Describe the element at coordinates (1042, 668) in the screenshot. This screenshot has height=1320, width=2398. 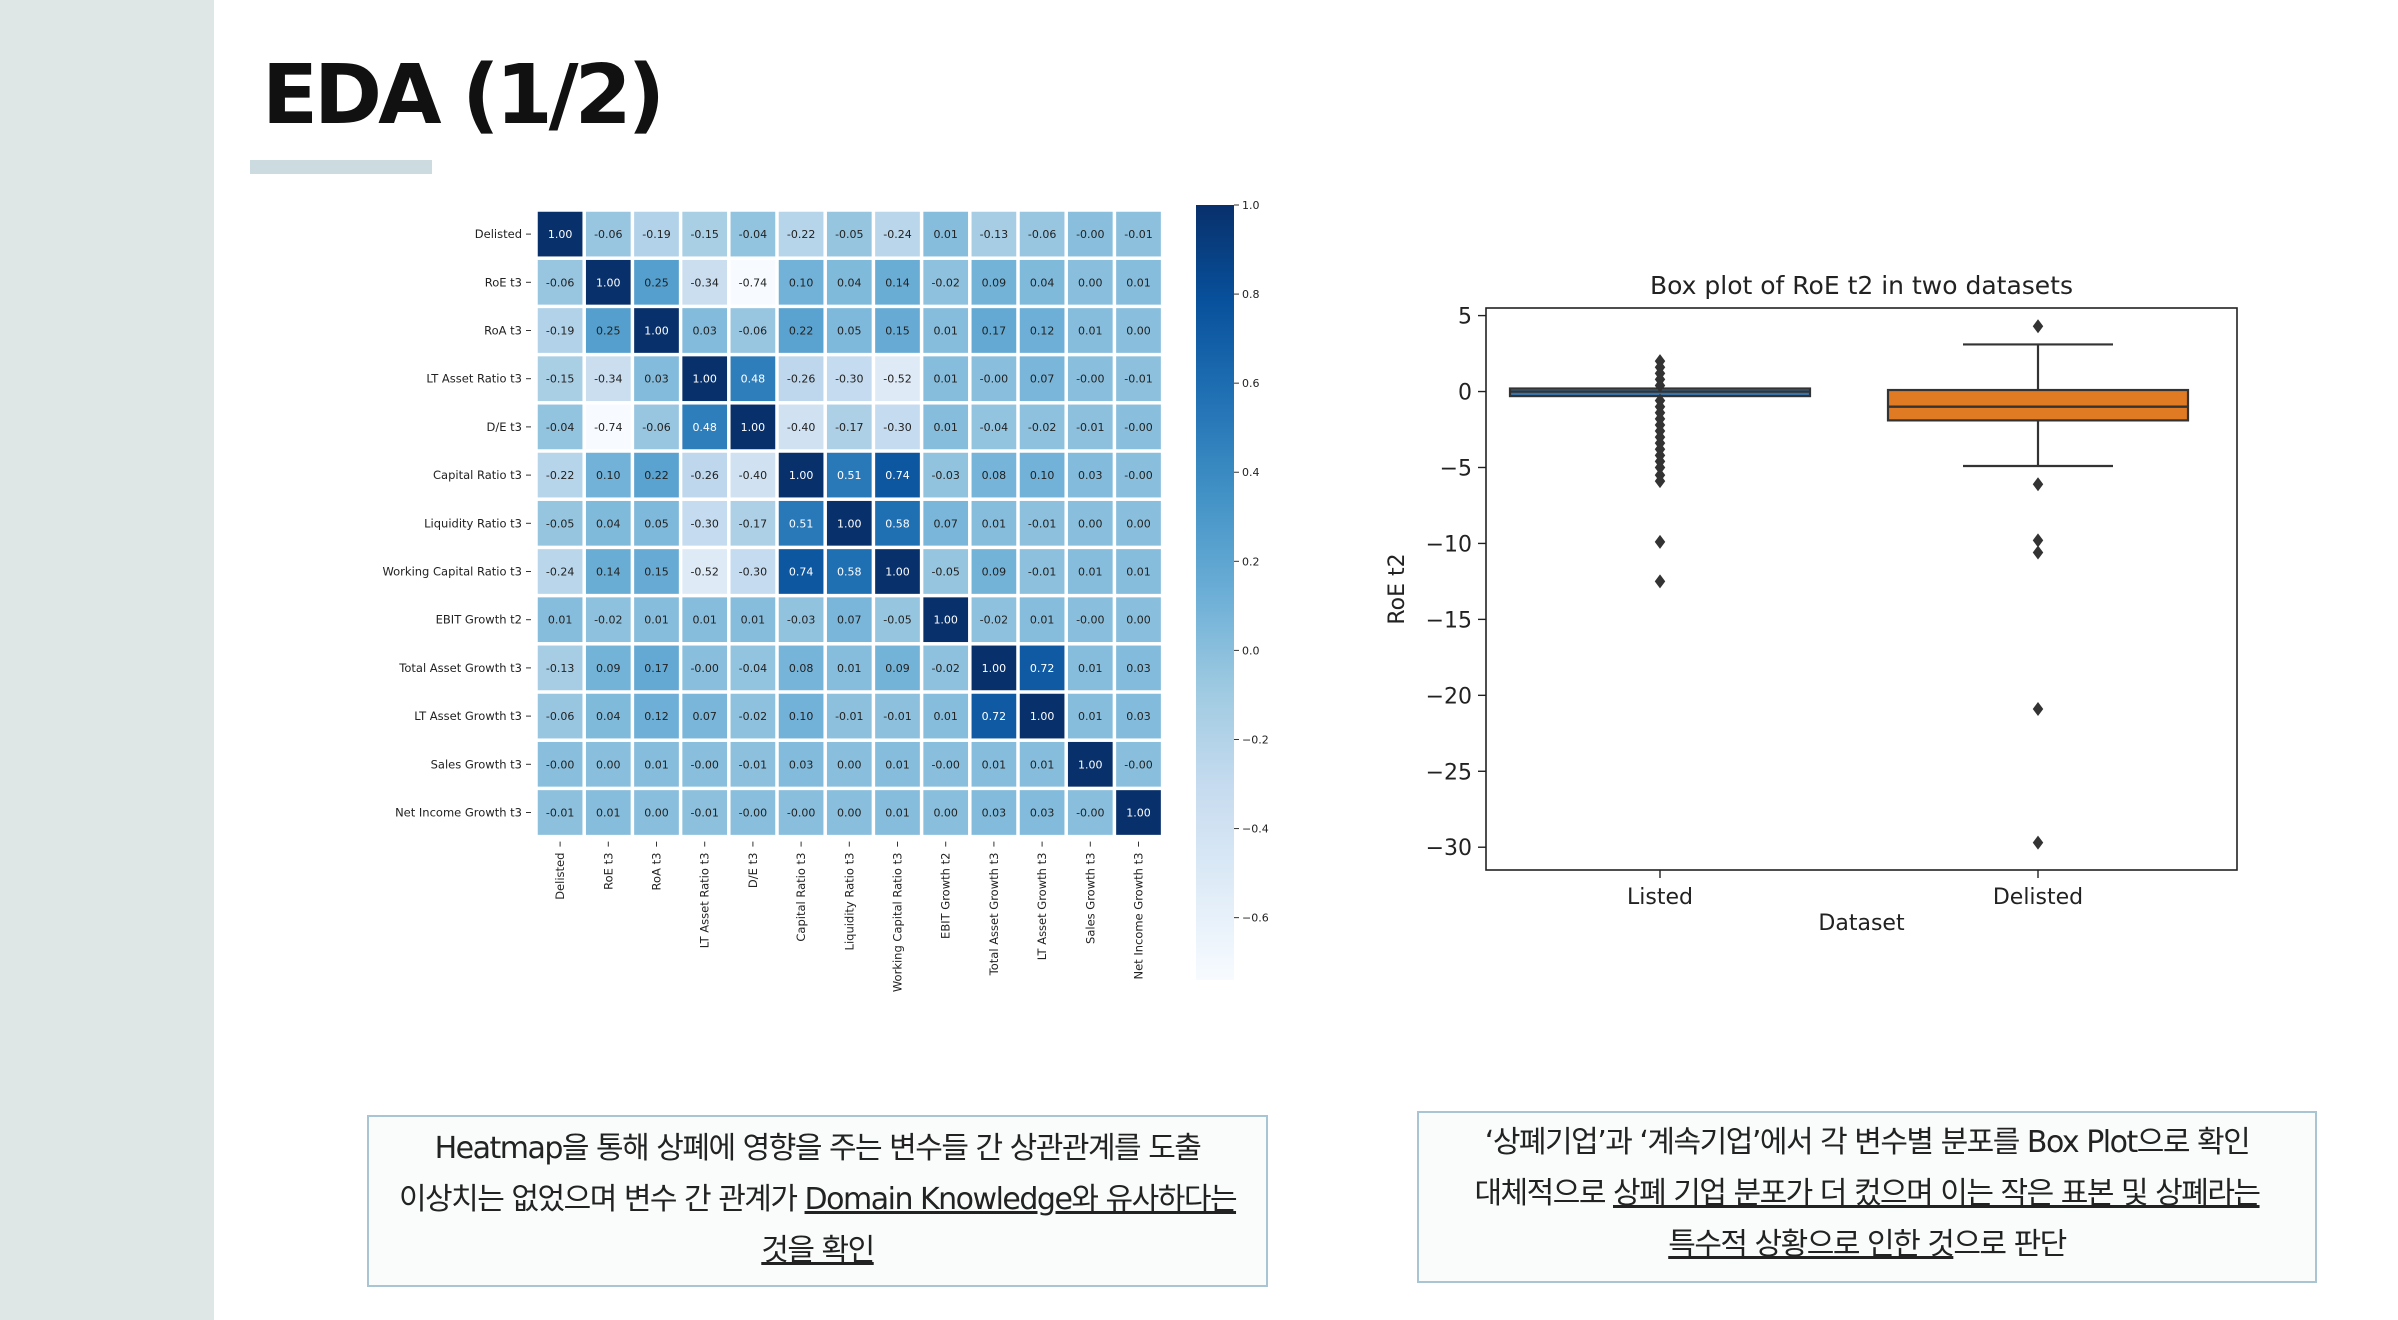
I see `heatmap-cell-value: 0.72` at that location.